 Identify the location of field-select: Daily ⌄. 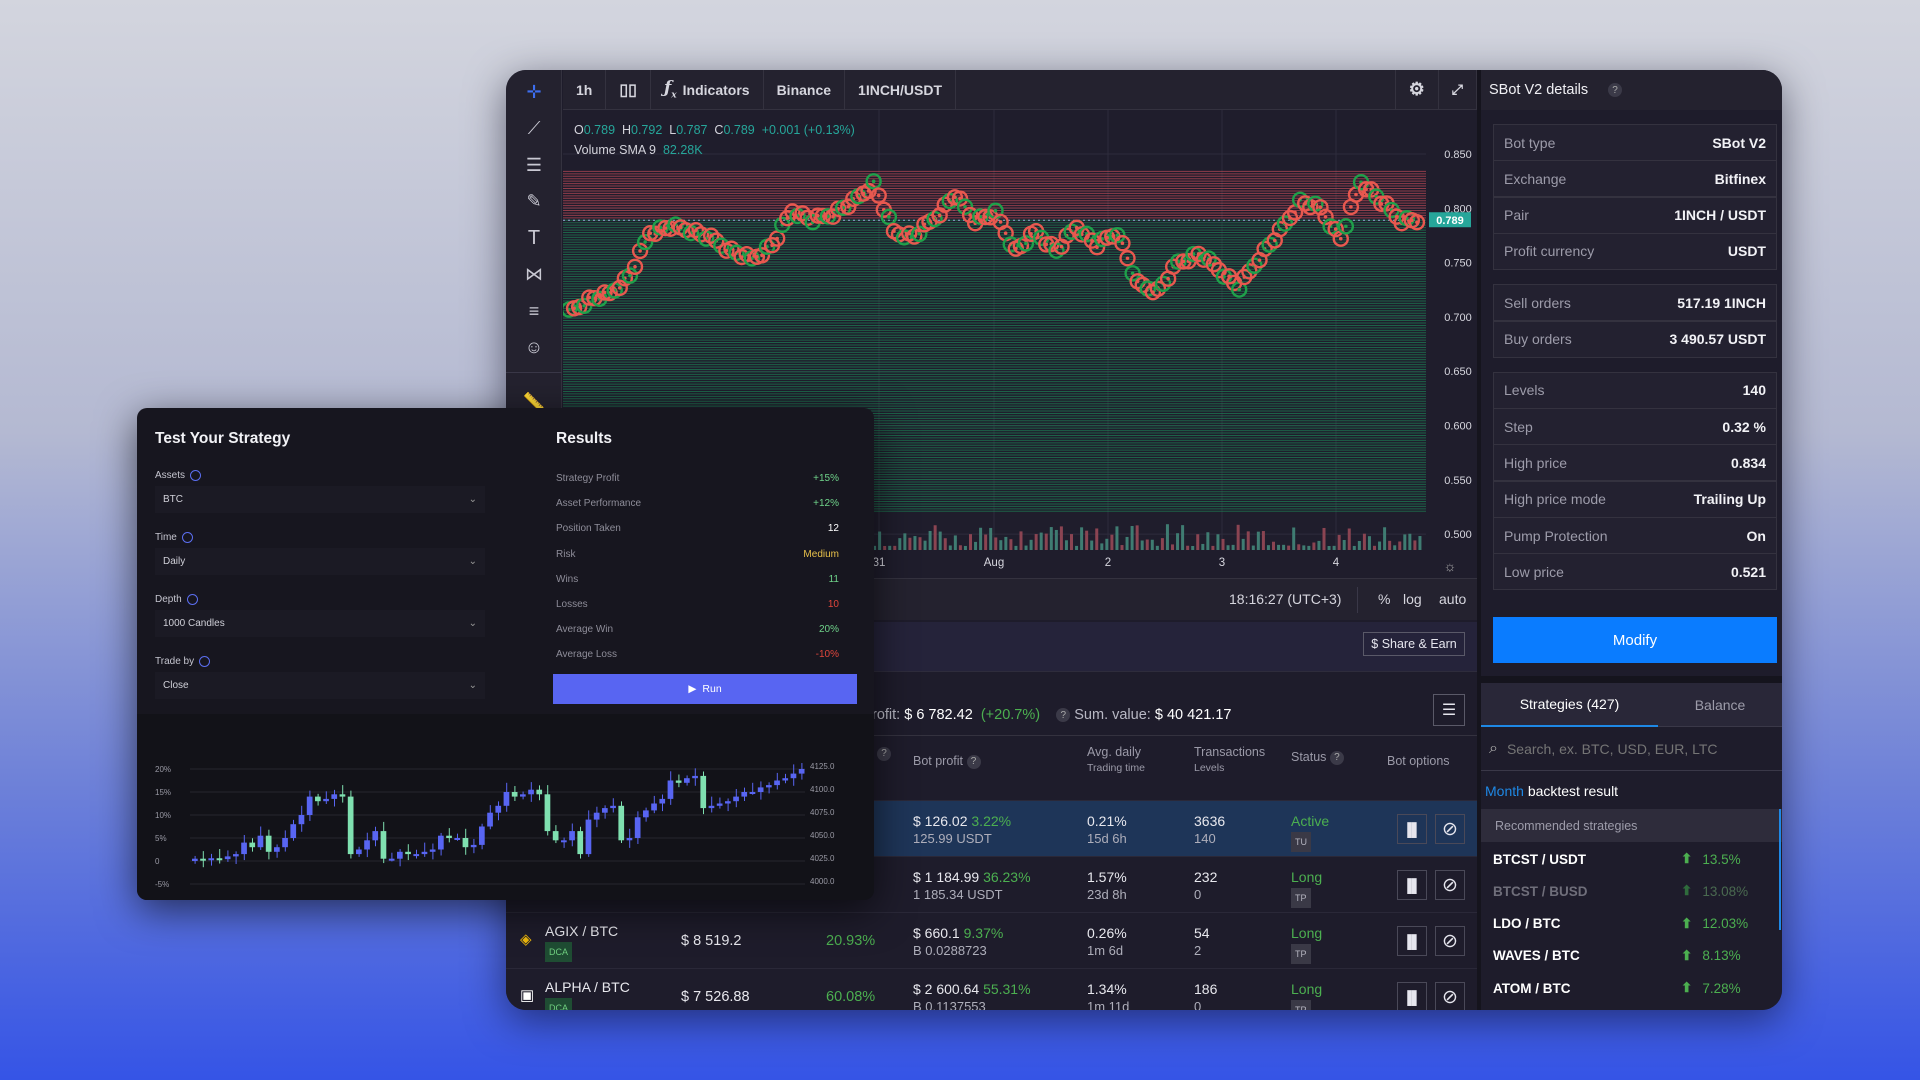
(320, 561).